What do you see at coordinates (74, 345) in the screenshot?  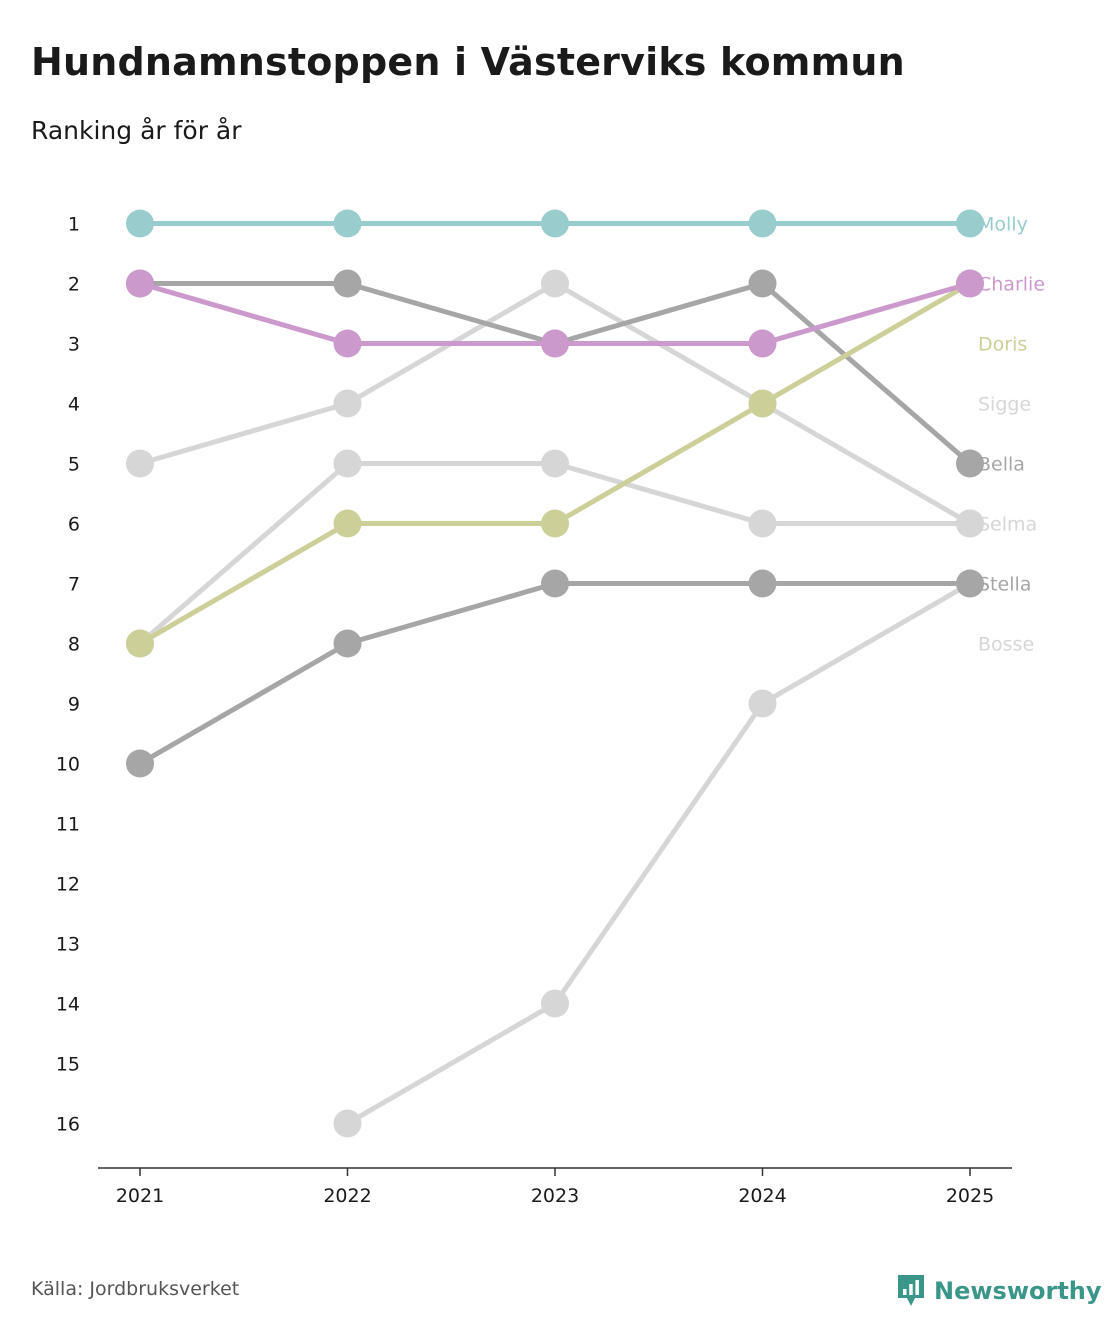 I see `y-tick-label: 3` at bounding box center [74, 345].